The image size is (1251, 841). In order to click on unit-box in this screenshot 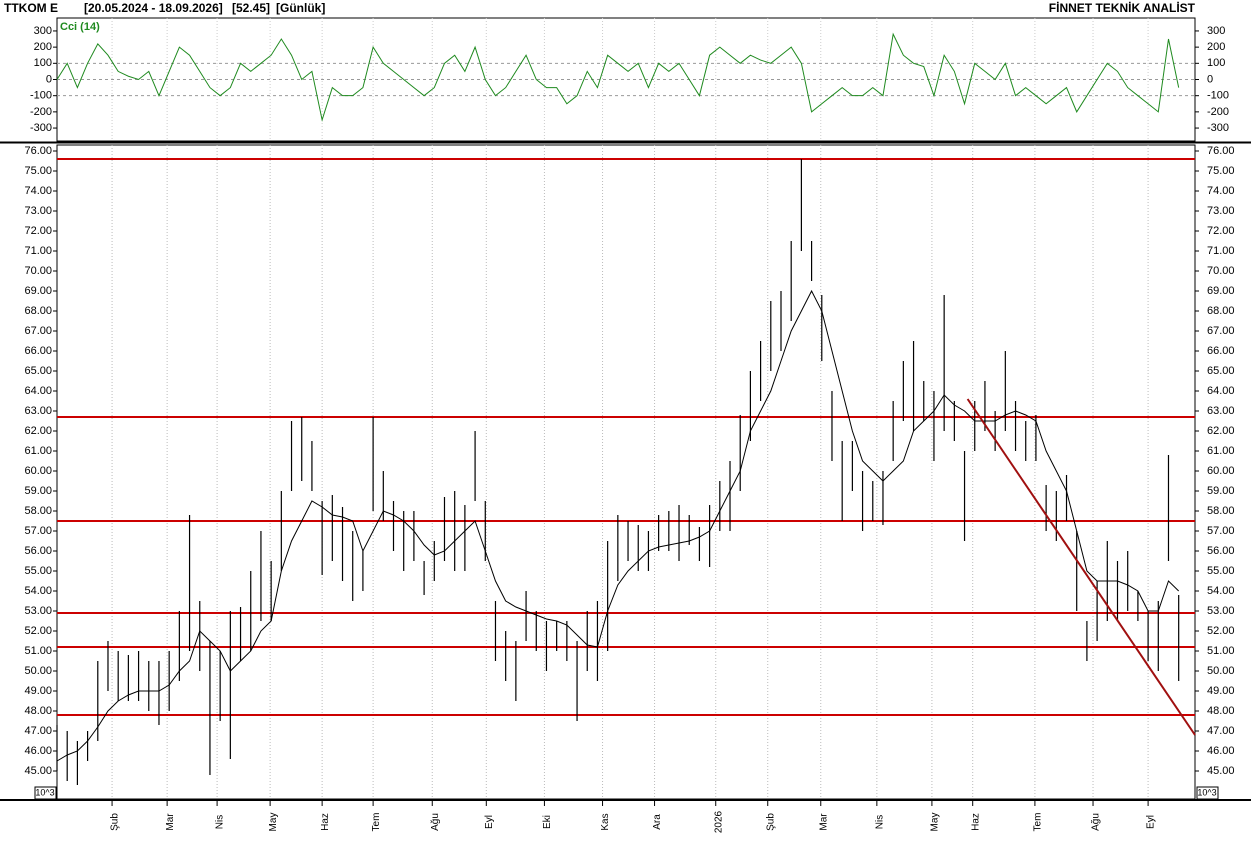, I will do `click(1207, 793)`.